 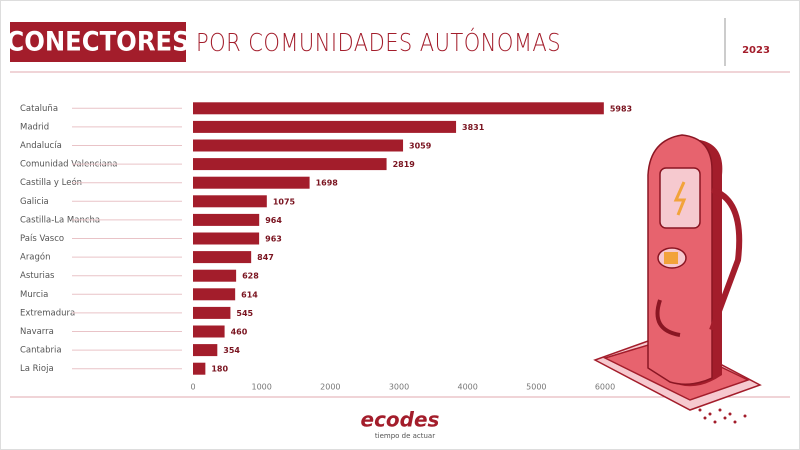 I want to click on category-label: La Rioja, so click(x=37, y=369).